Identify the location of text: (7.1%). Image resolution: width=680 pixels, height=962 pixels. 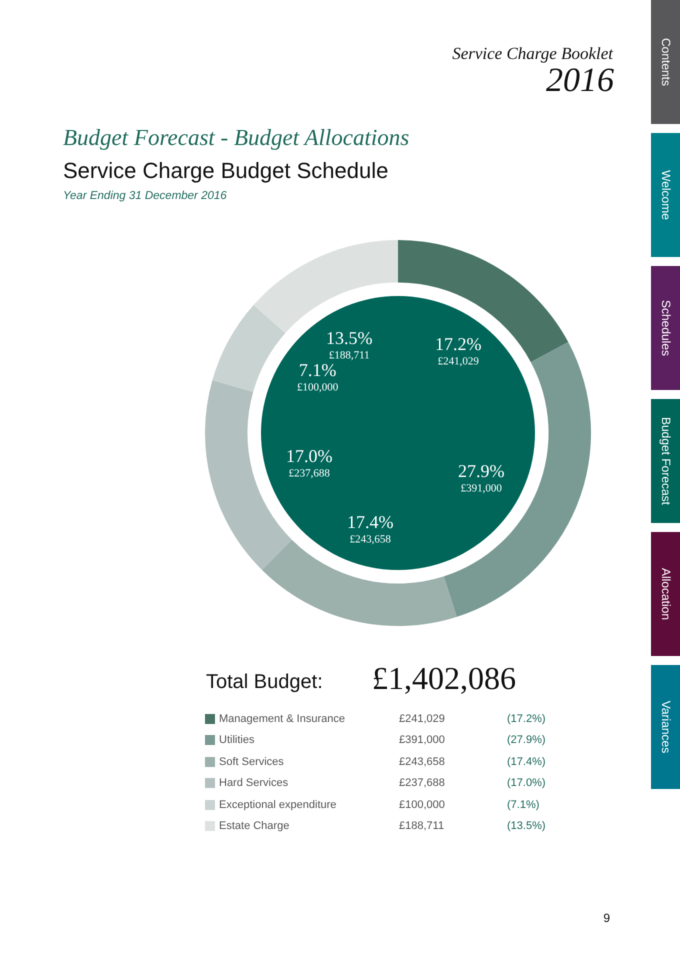
(523, 805).